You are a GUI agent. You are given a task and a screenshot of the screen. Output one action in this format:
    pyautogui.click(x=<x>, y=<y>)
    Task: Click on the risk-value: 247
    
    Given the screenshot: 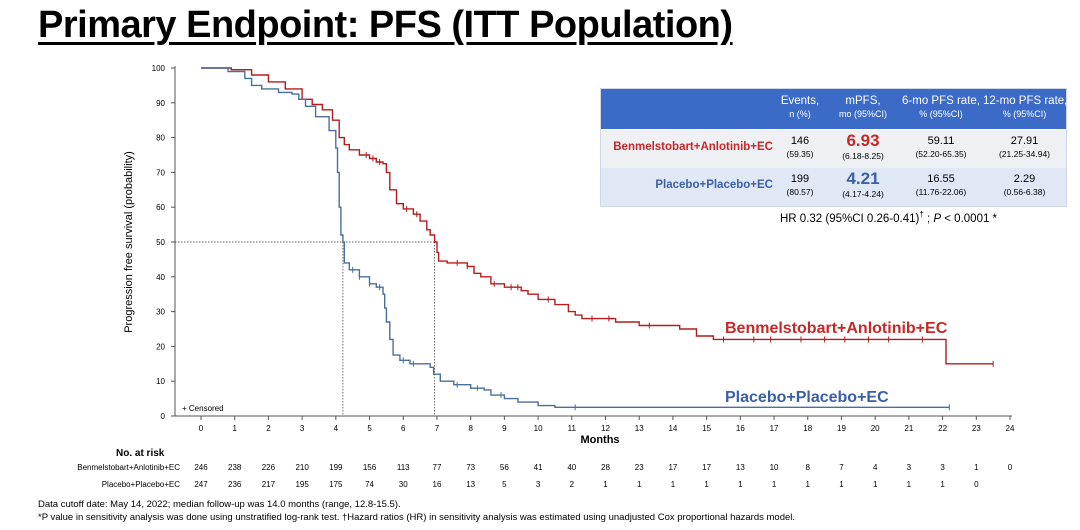 What is the action you would take?
    pyautogui.click(x=201, y=484)
    